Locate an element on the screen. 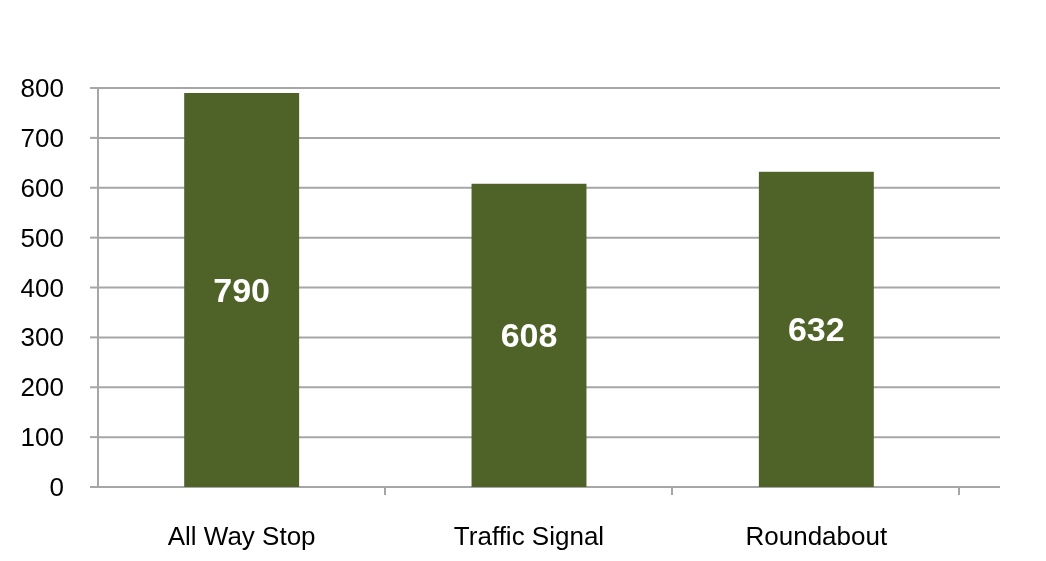 The image size is (1046, 561). data-label: 790 is located at coordinates (242, 289).